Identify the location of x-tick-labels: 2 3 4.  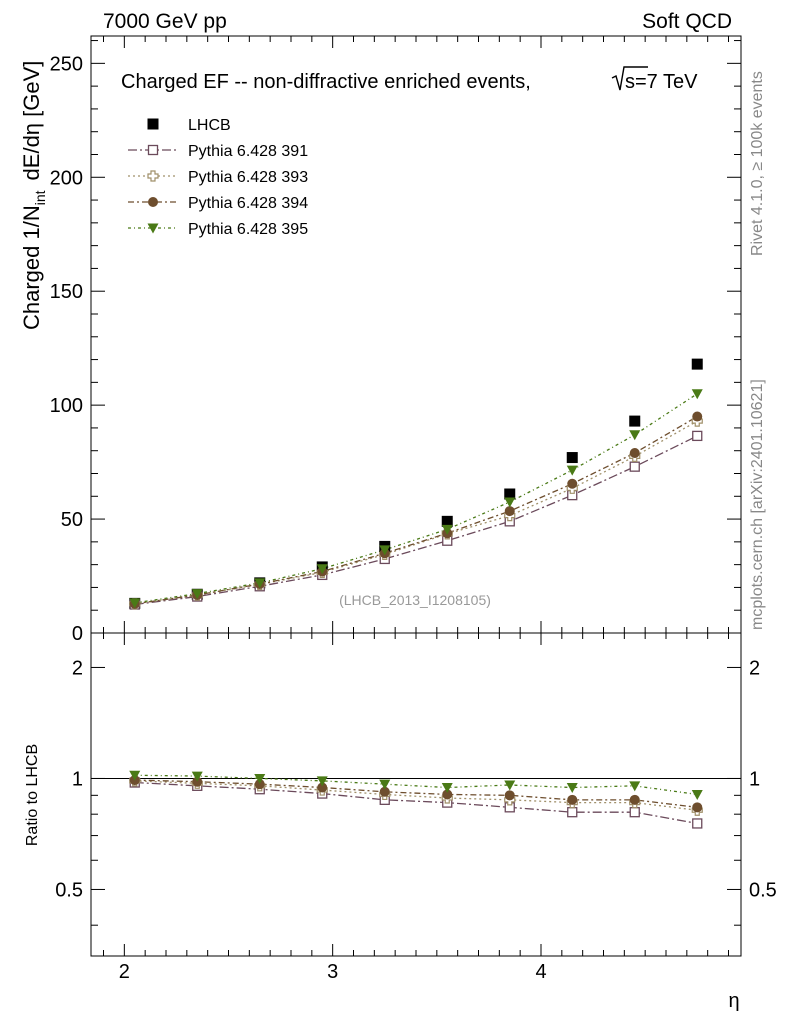
(333, 972).